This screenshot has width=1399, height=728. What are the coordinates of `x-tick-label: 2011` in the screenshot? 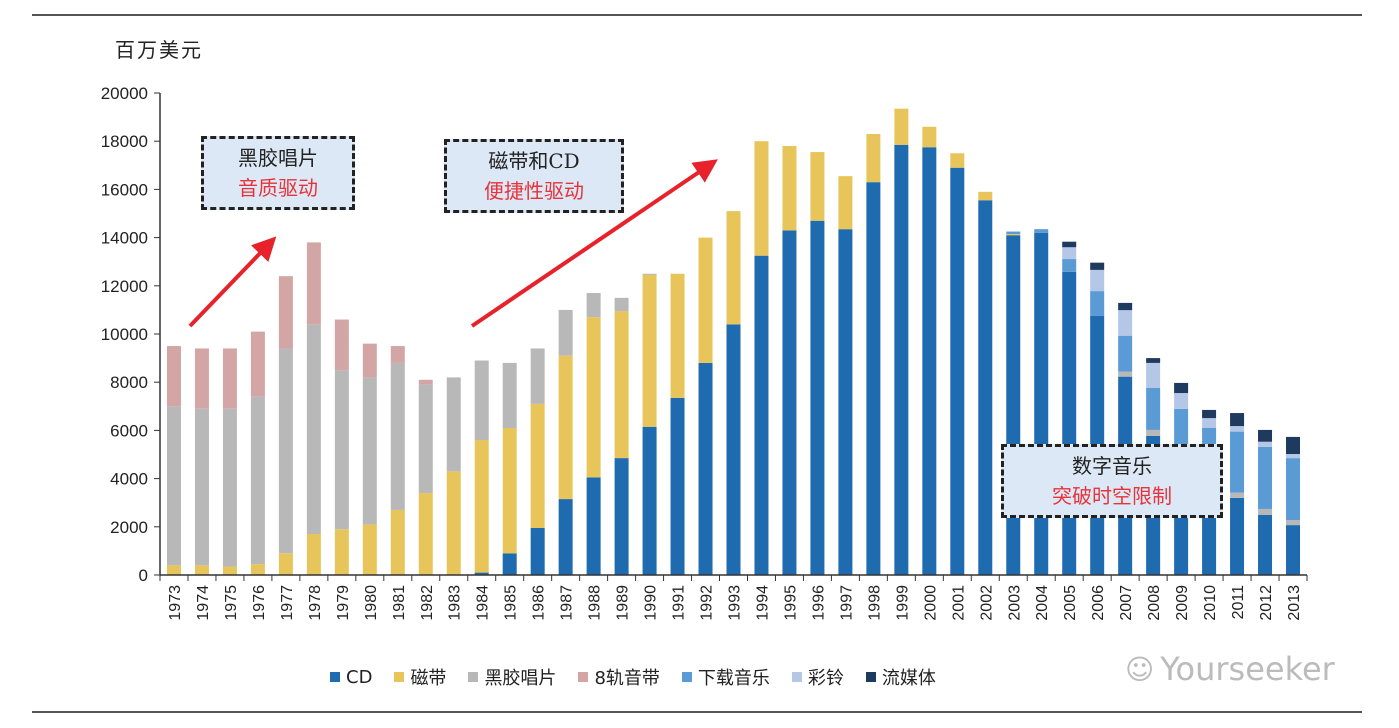 It's located at (1238, 602).